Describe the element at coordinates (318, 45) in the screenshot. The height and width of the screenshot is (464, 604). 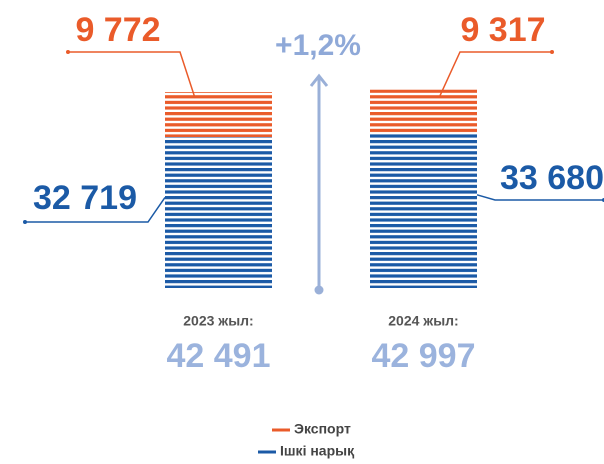
I see `growth-annotation: +1,2%` at that location.